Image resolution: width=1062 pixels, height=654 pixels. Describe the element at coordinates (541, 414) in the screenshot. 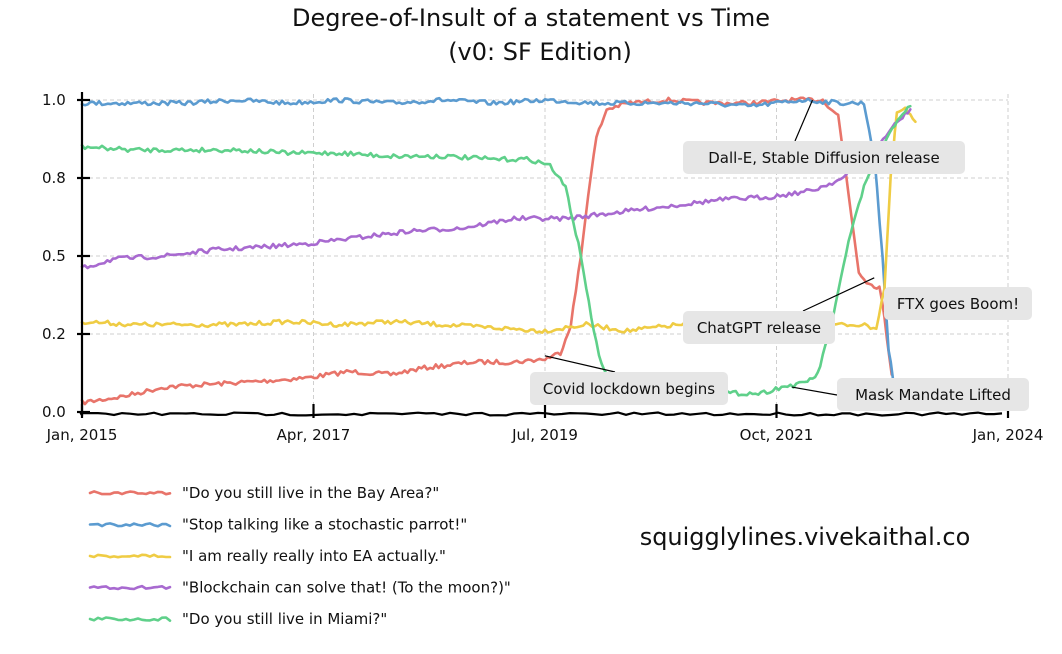

I see `x-axis-line` at that location.